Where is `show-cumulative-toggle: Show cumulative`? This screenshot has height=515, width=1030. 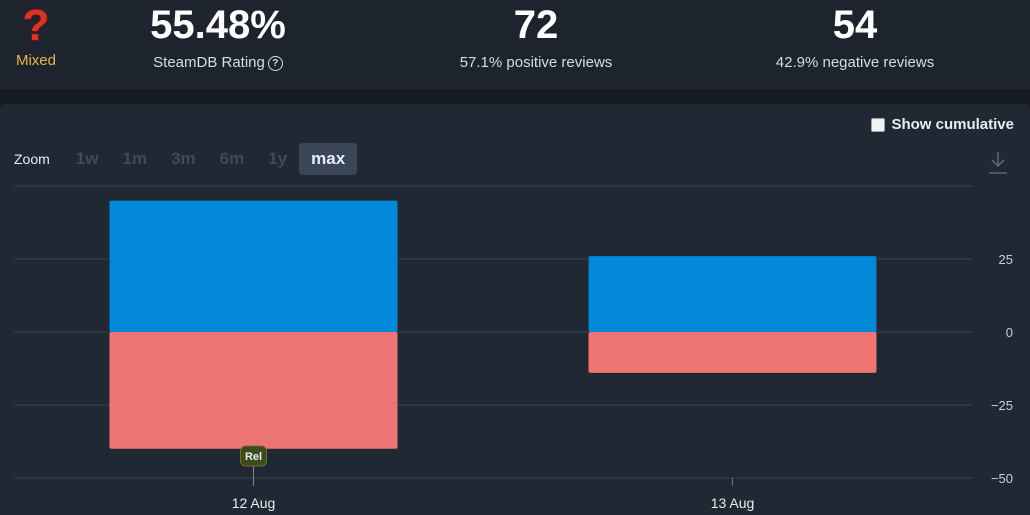
show-cumulative-toggle: Show cumulative is located at coordinates (942, 124).